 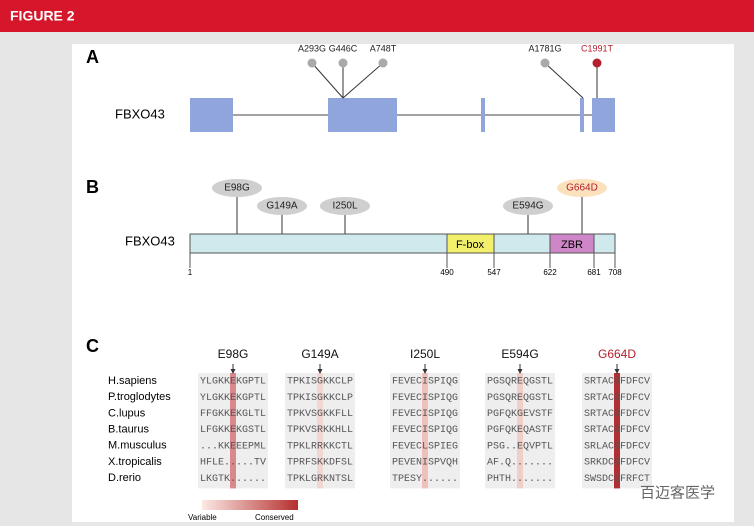 I want to click on variant-label: G446C, so click(x=343, y=48).